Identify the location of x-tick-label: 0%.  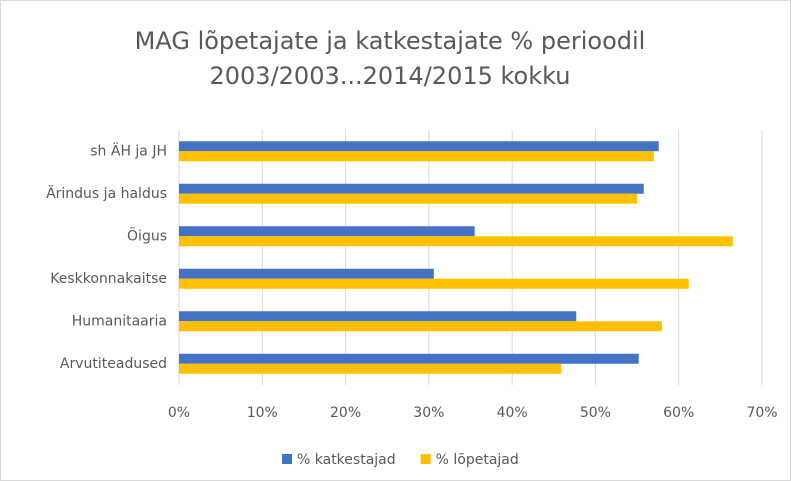
(179, 413).